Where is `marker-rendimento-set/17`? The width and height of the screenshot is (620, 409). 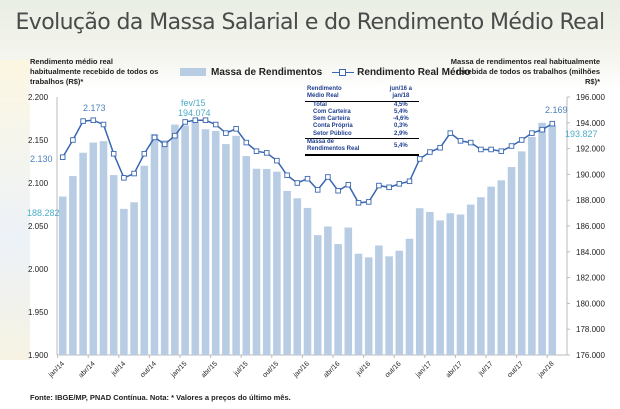 marker-rendimento-set/17 is located at coordinates (511, 146).